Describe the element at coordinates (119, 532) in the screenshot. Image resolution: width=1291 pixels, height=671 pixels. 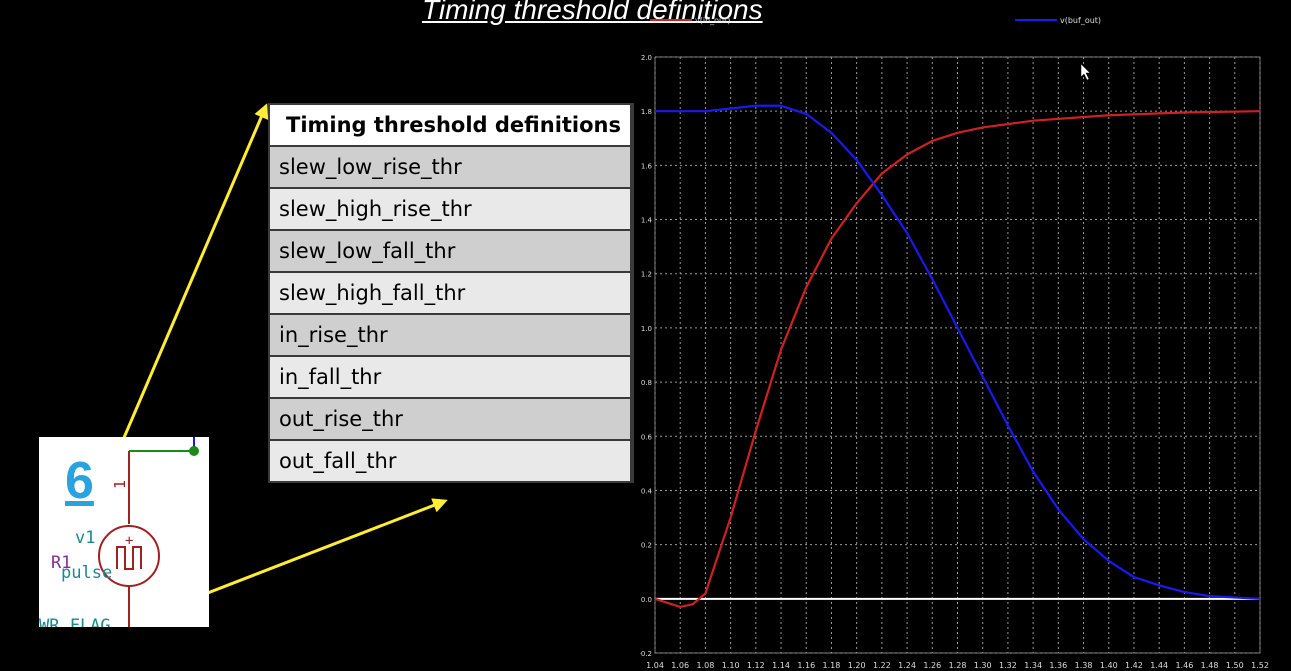
I see `schematic-drawing: + 1 v1 R1 pulse WR_FLAG` at that location.